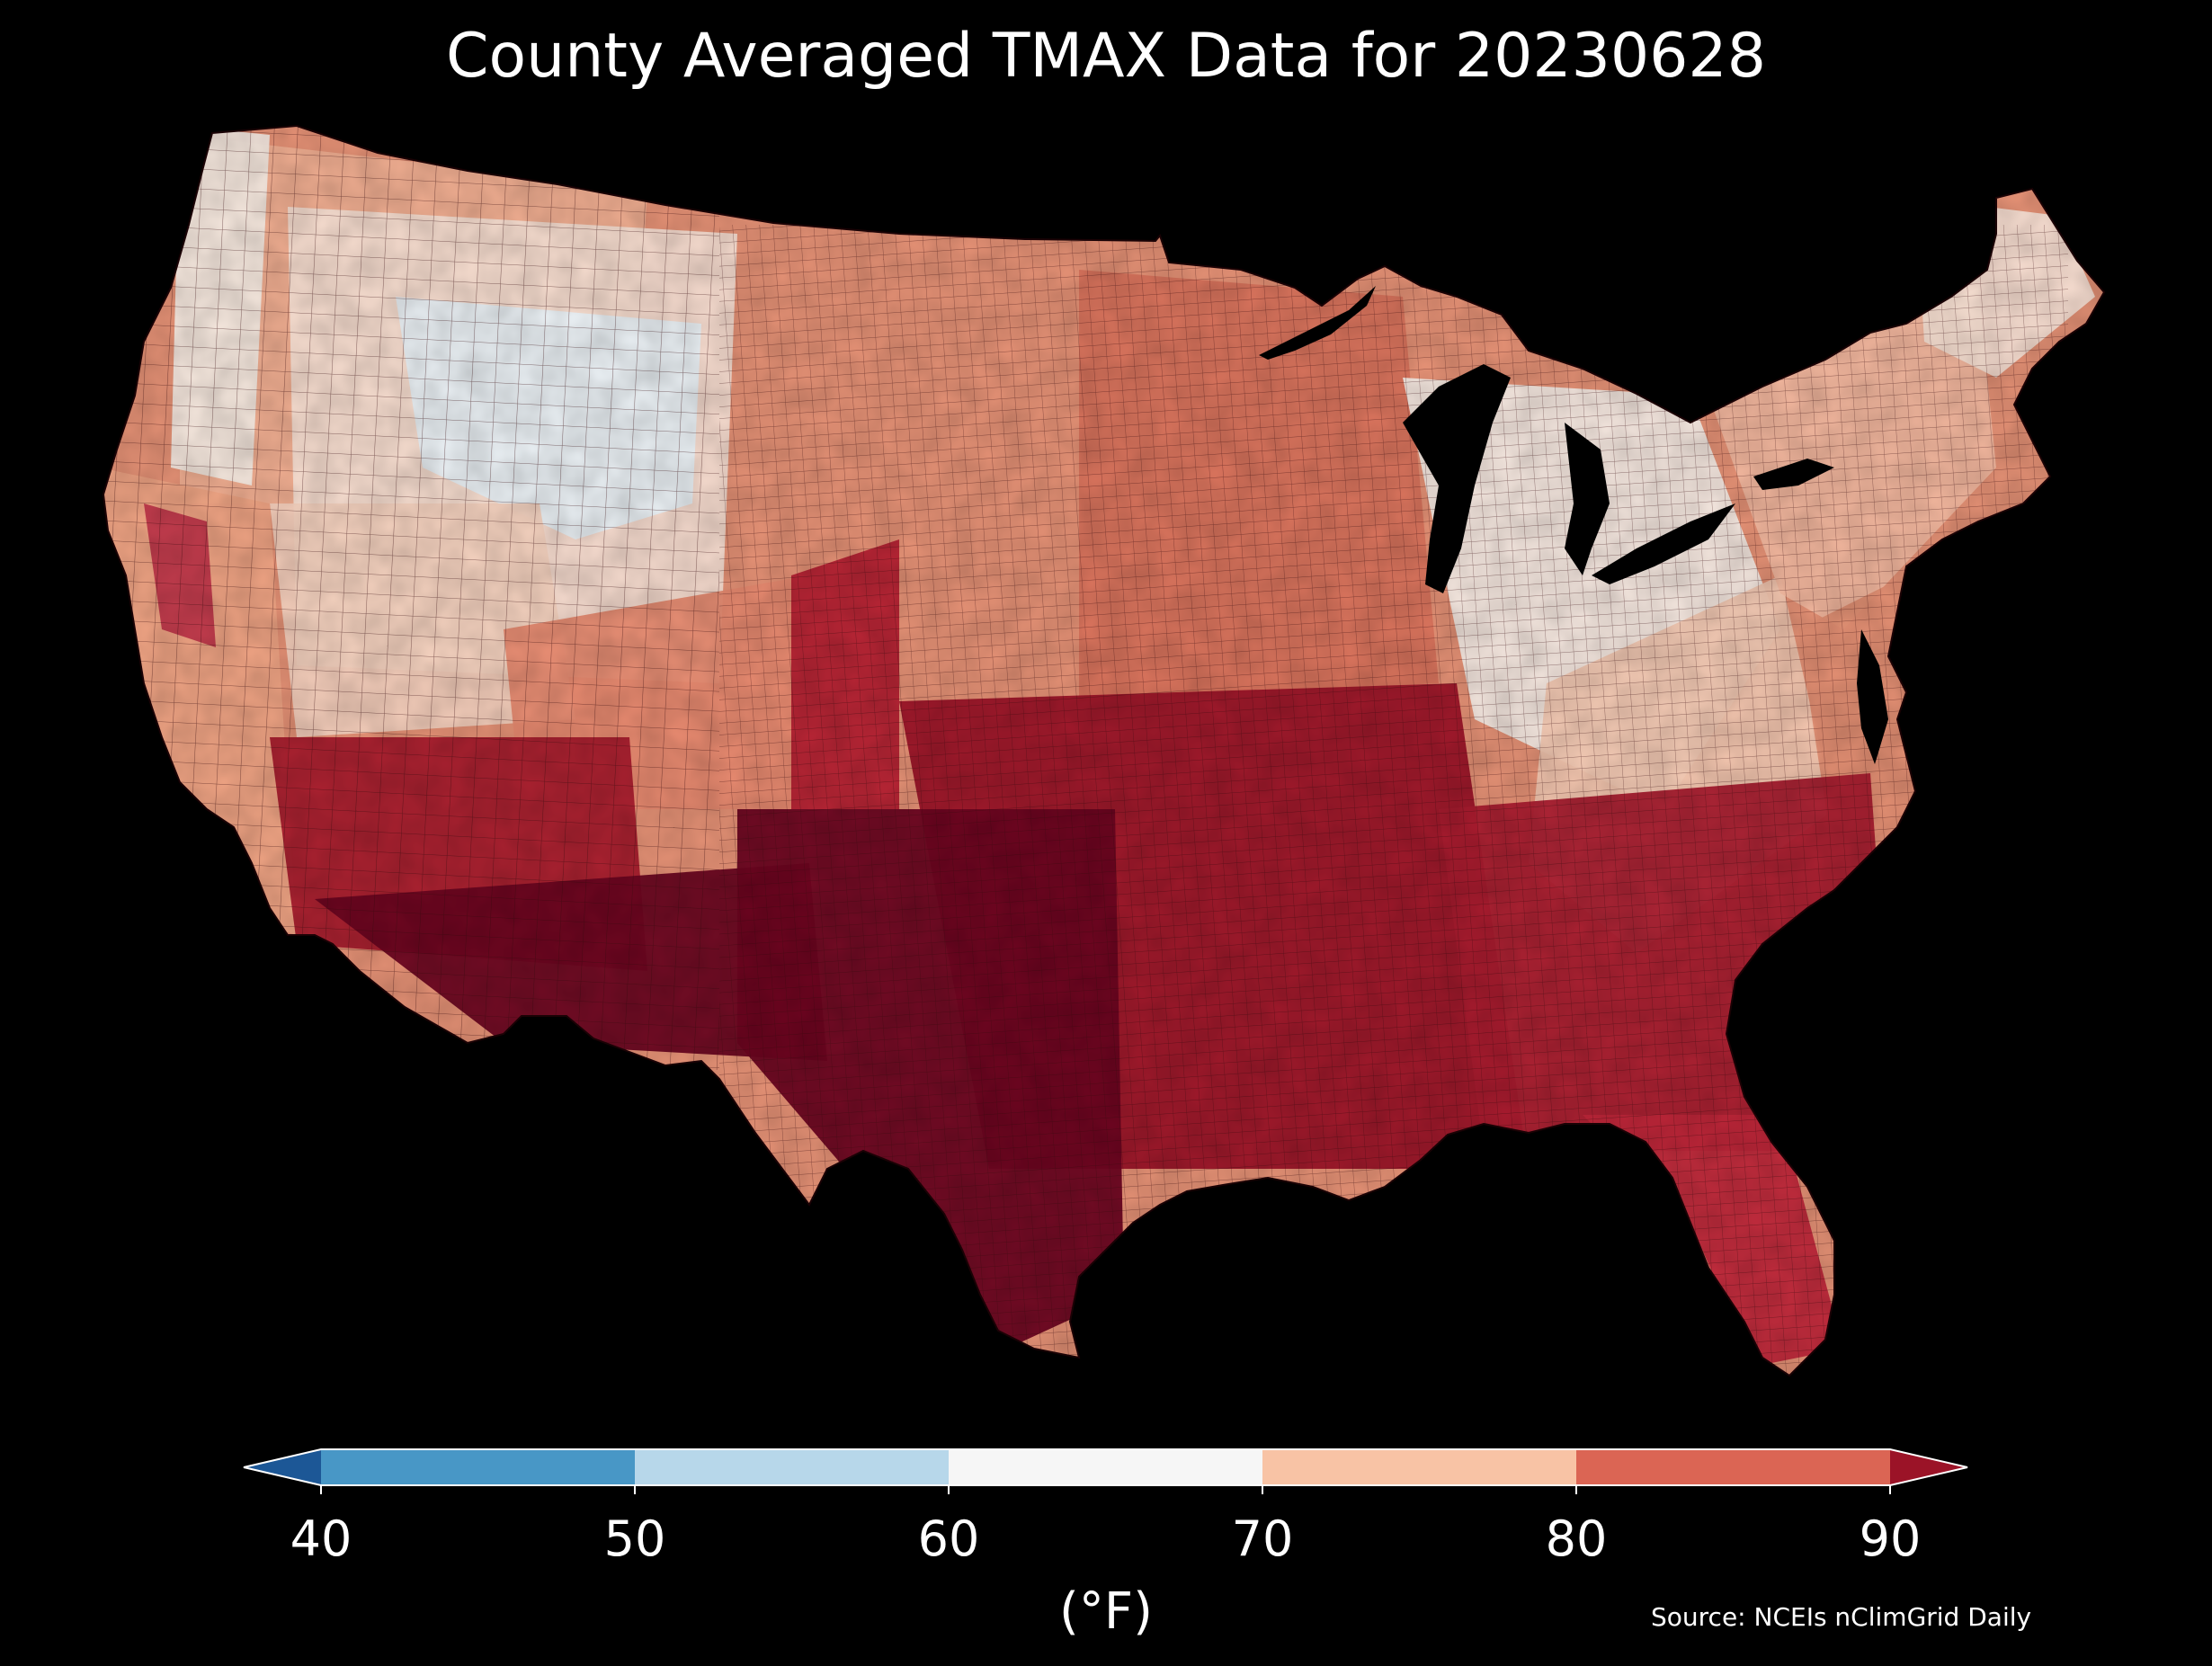  What do you see at coordinates (1928, 1467) in the screenshot?
I see `colorbar-extend-high` at bounding box center [1928, 1467].